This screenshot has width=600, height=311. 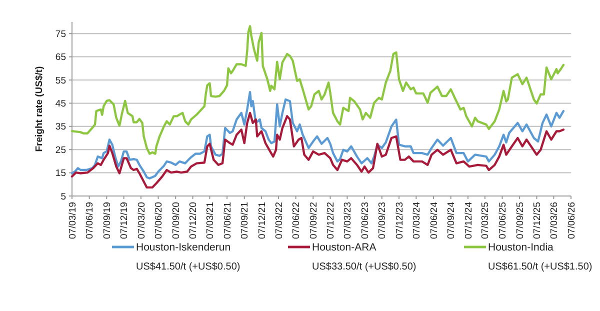 I want to click on x-tick-label: 07/03/20, so click(x=142, y=220).